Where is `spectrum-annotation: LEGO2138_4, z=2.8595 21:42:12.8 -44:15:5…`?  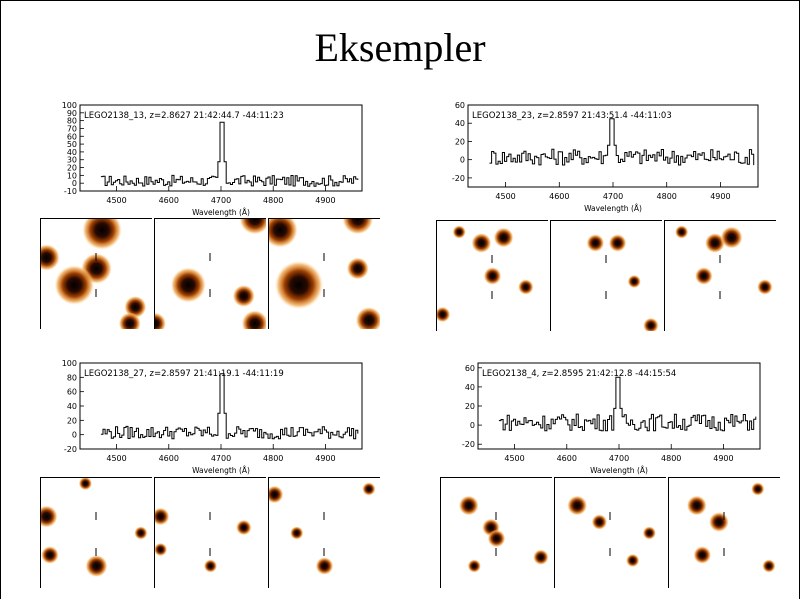 spectrum-annotation: LEGO2138_4, z=2.8595 21:42:12.8 -44:15:5… is located at coordinates (579, 374).